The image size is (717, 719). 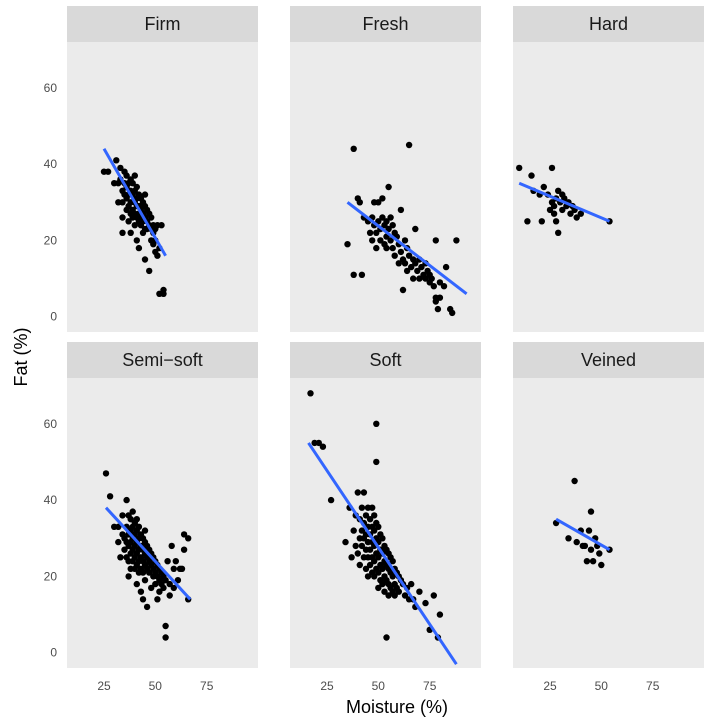 What do you see at coordinates (653, 686) in the screenshot?
I see `x-tick-label: 75` at bounding box center [653, 686].